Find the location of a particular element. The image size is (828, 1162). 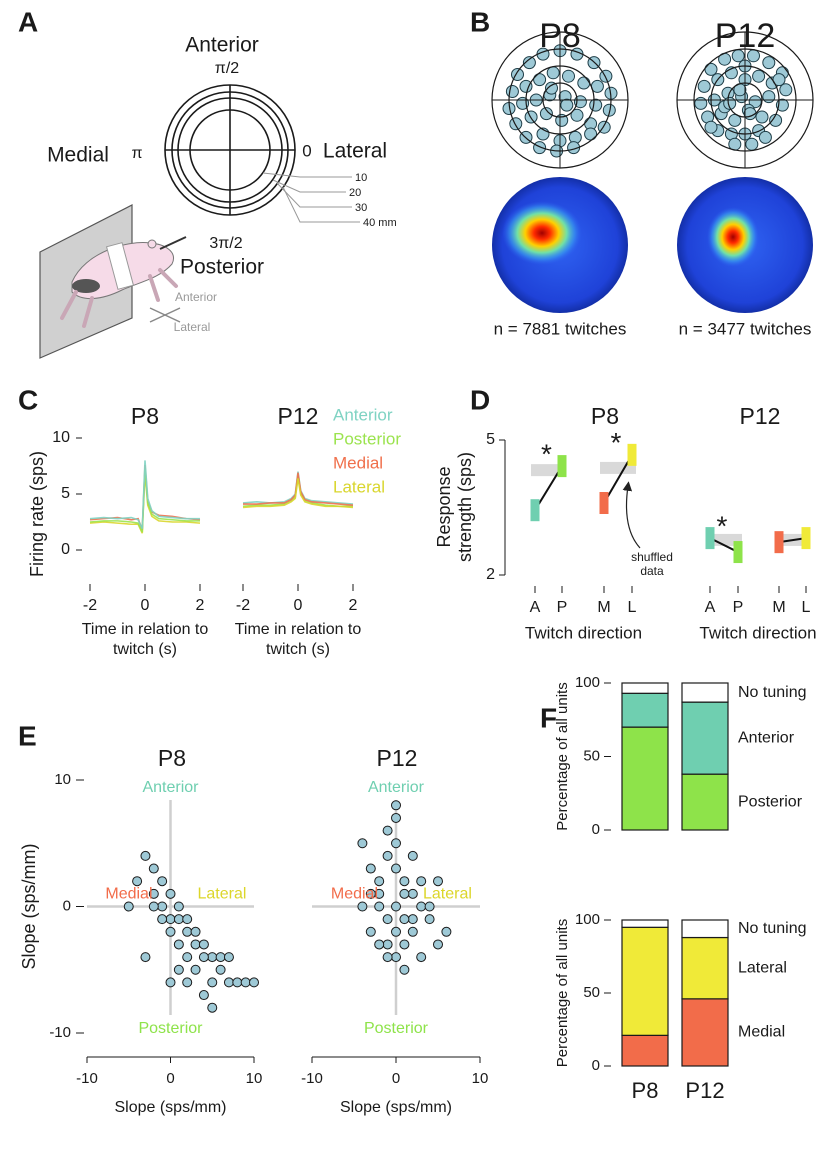

caption: n = 3477 twitches is located at coordinates (745, 328).